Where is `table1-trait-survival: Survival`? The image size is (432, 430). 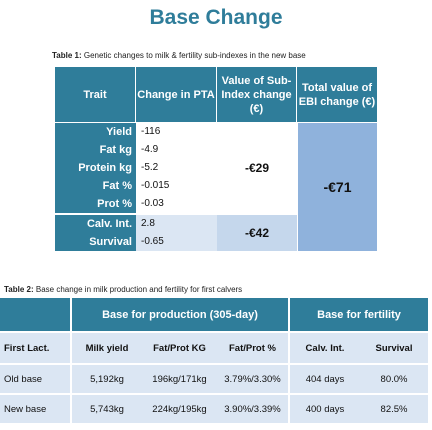
table1-trait-survival: Survival is located at coordinates (95, 242).